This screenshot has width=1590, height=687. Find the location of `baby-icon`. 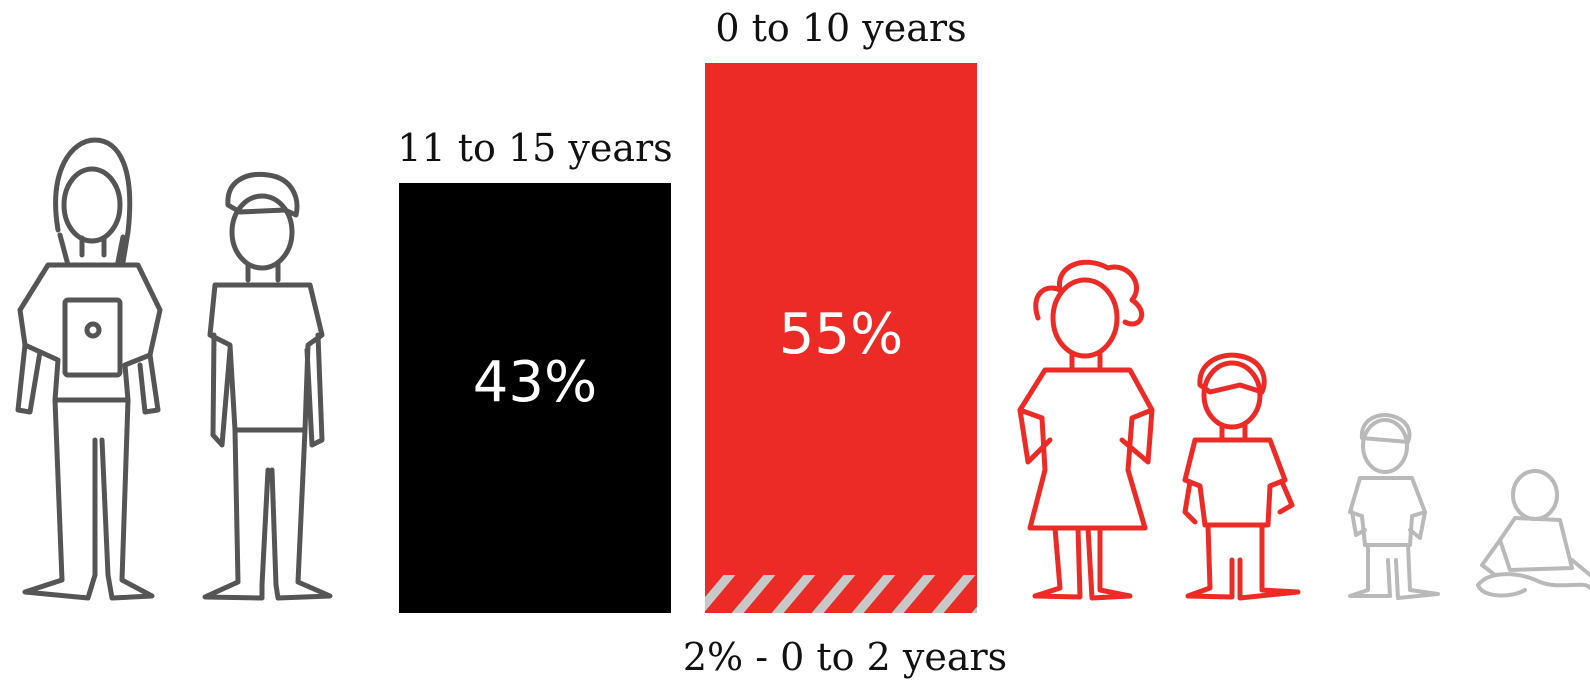

baby-icon is located at coordinates (1533, 533).